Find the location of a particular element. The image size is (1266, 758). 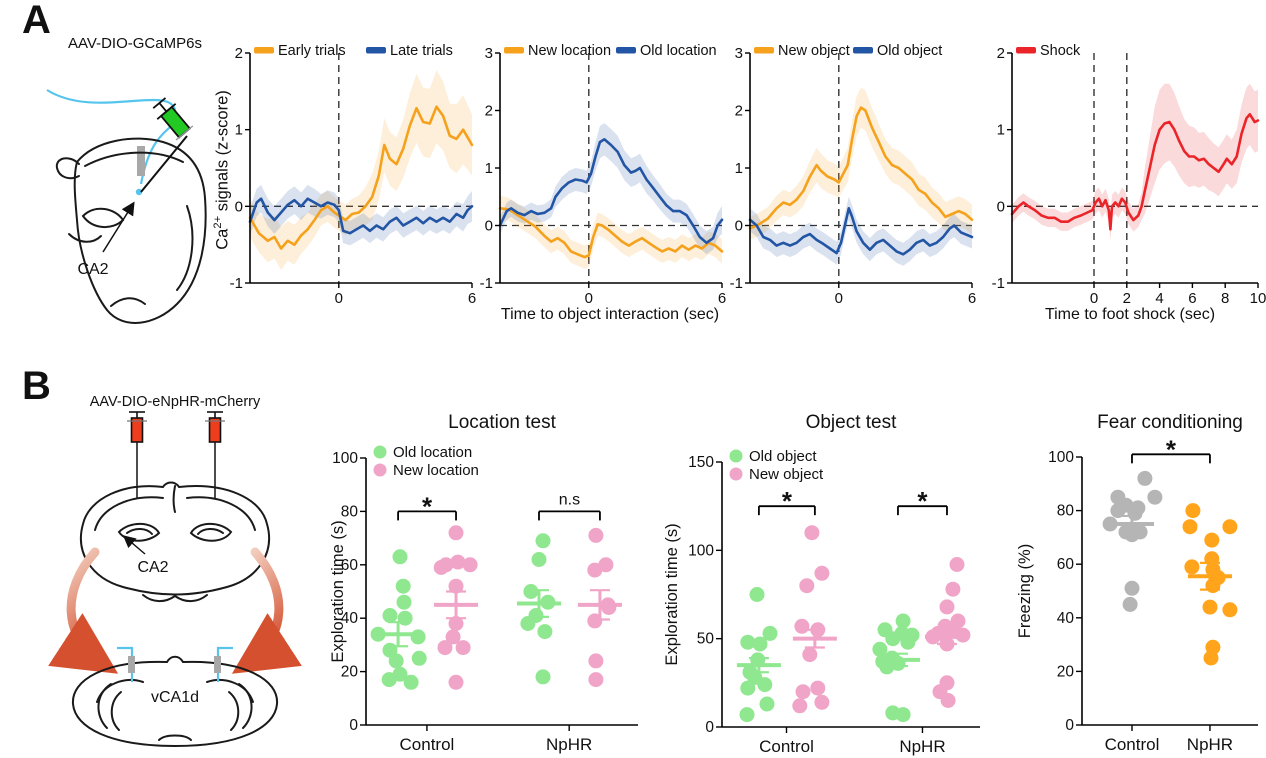

column-nphr-old-object is located at coordinates (896, 668).